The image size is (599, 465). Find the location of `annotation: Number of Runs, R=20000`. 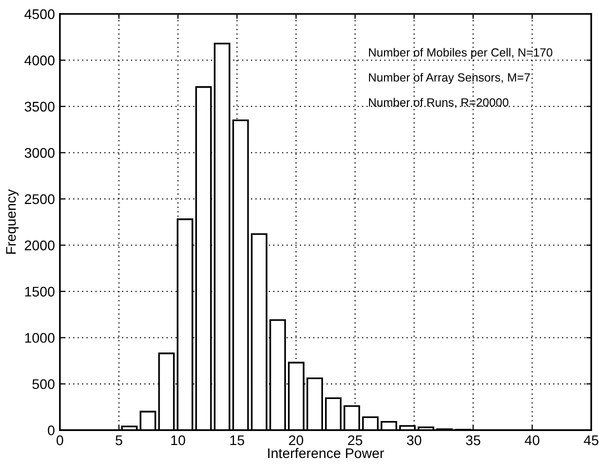

annotation: Number of Runs, R=20000 is located at coordinates (438, 103).